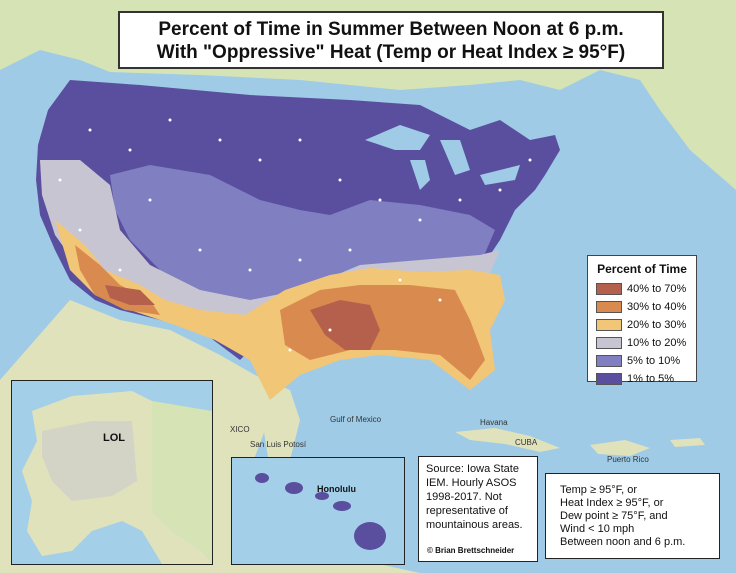 This screenshot has height=573, width=736. Describe the element at coordinates (277, 422) in the screenshot. I see `yucatan-land` at that location.